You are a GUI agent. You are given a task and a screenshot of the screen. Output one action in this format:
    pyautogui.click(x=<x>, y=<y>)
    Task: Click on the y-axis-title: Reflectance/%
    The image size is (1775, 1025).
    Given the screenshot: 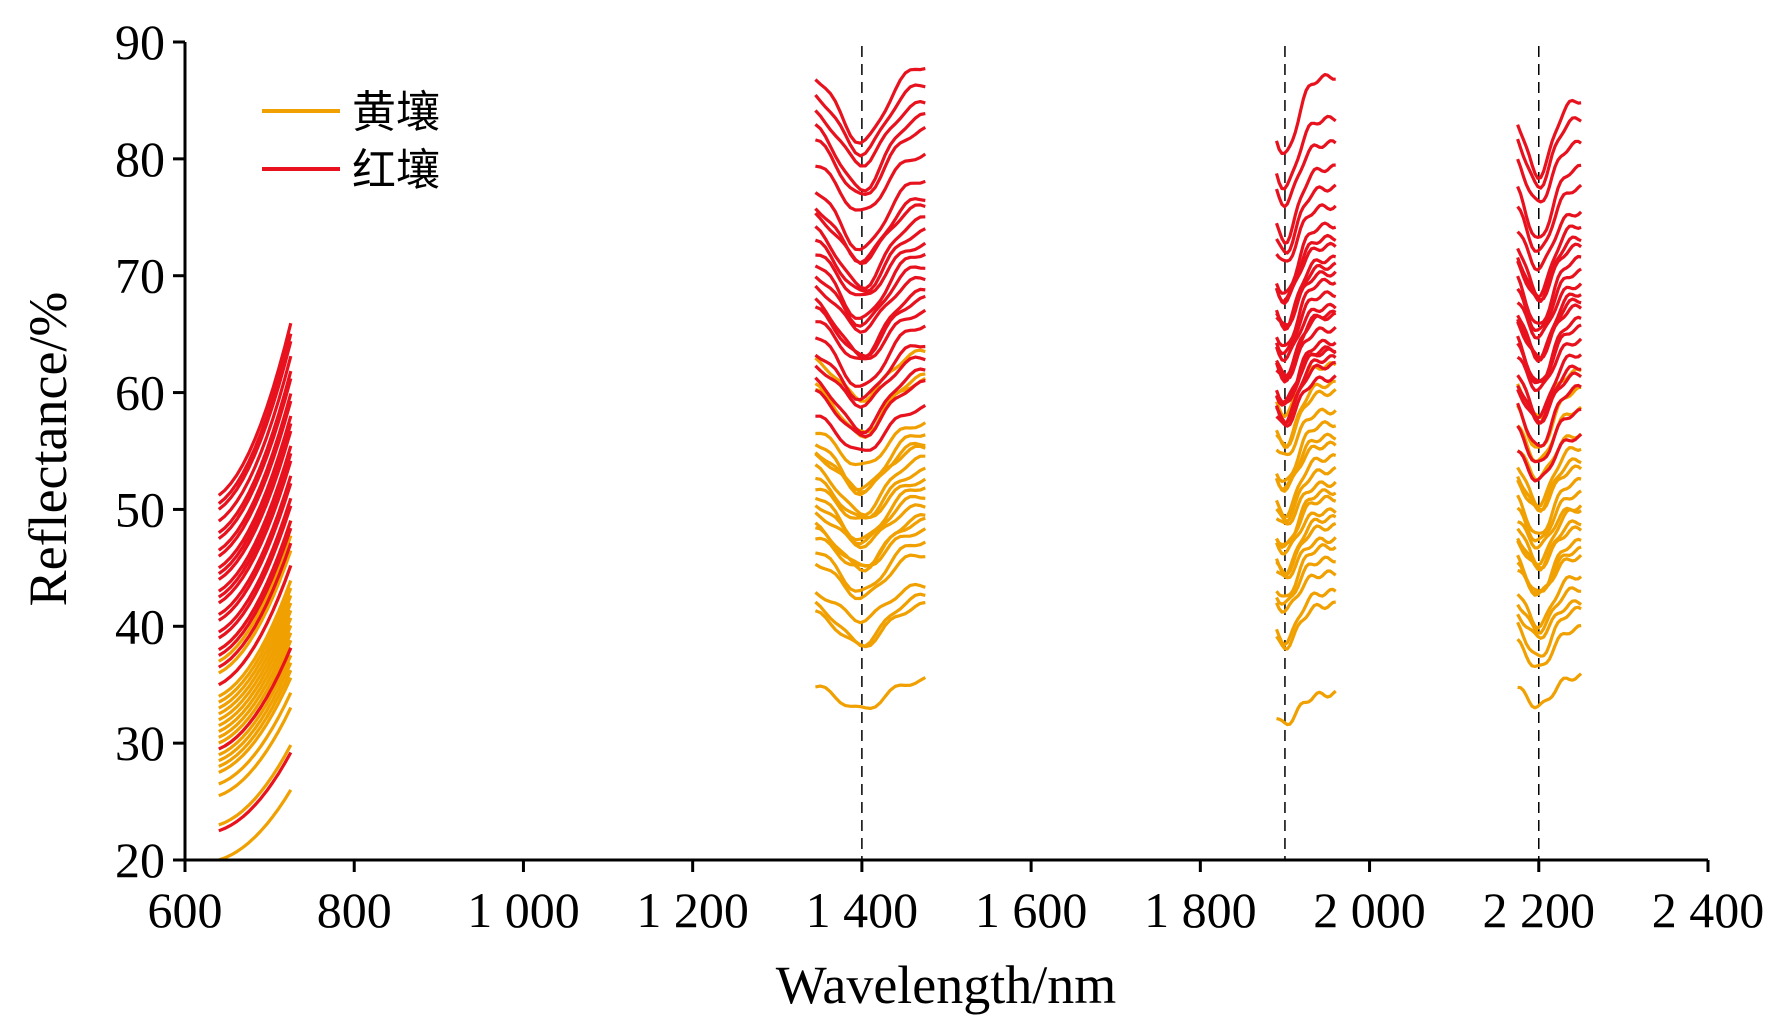 What is the action you would take?
    pyautogui.click(x=48, y=449)
    